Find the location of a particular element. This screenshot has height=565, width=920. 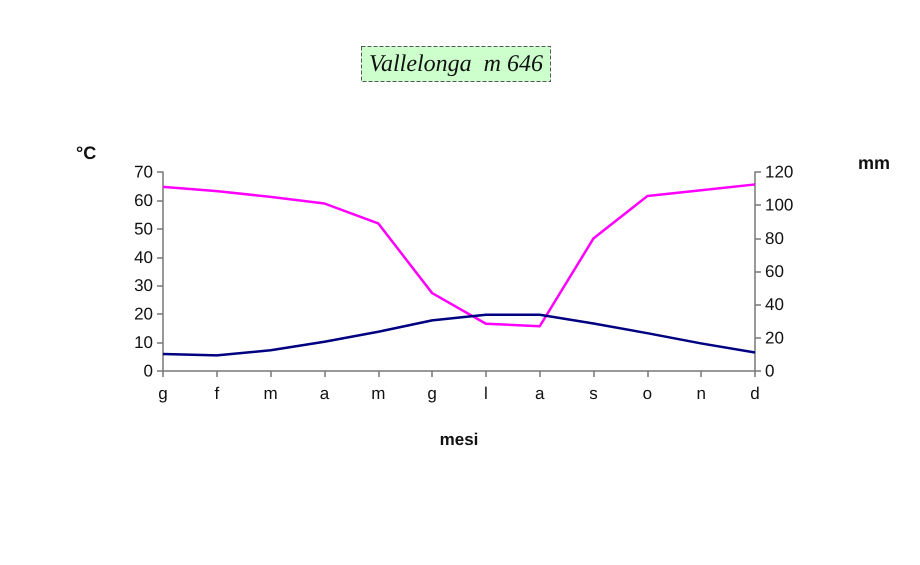

x-tick-label: s is located at coordinates (593, 393).